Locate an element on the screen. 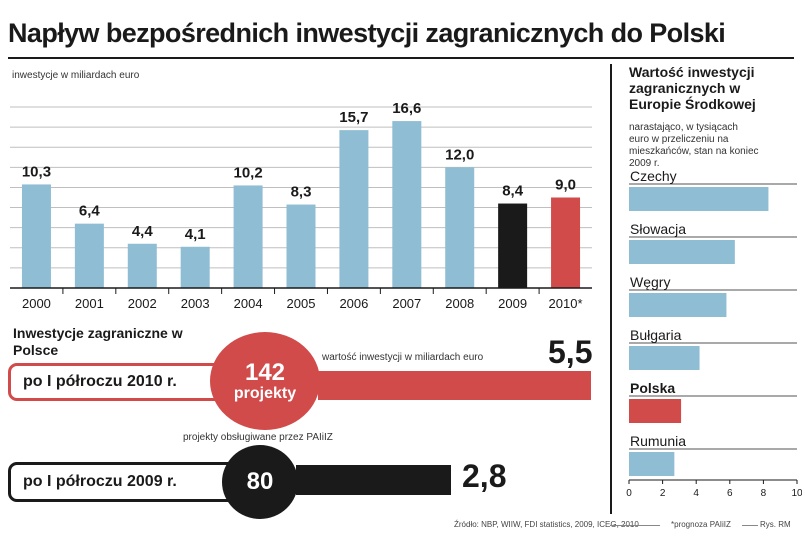  bar-2005 is located at coordinates (301, 246).